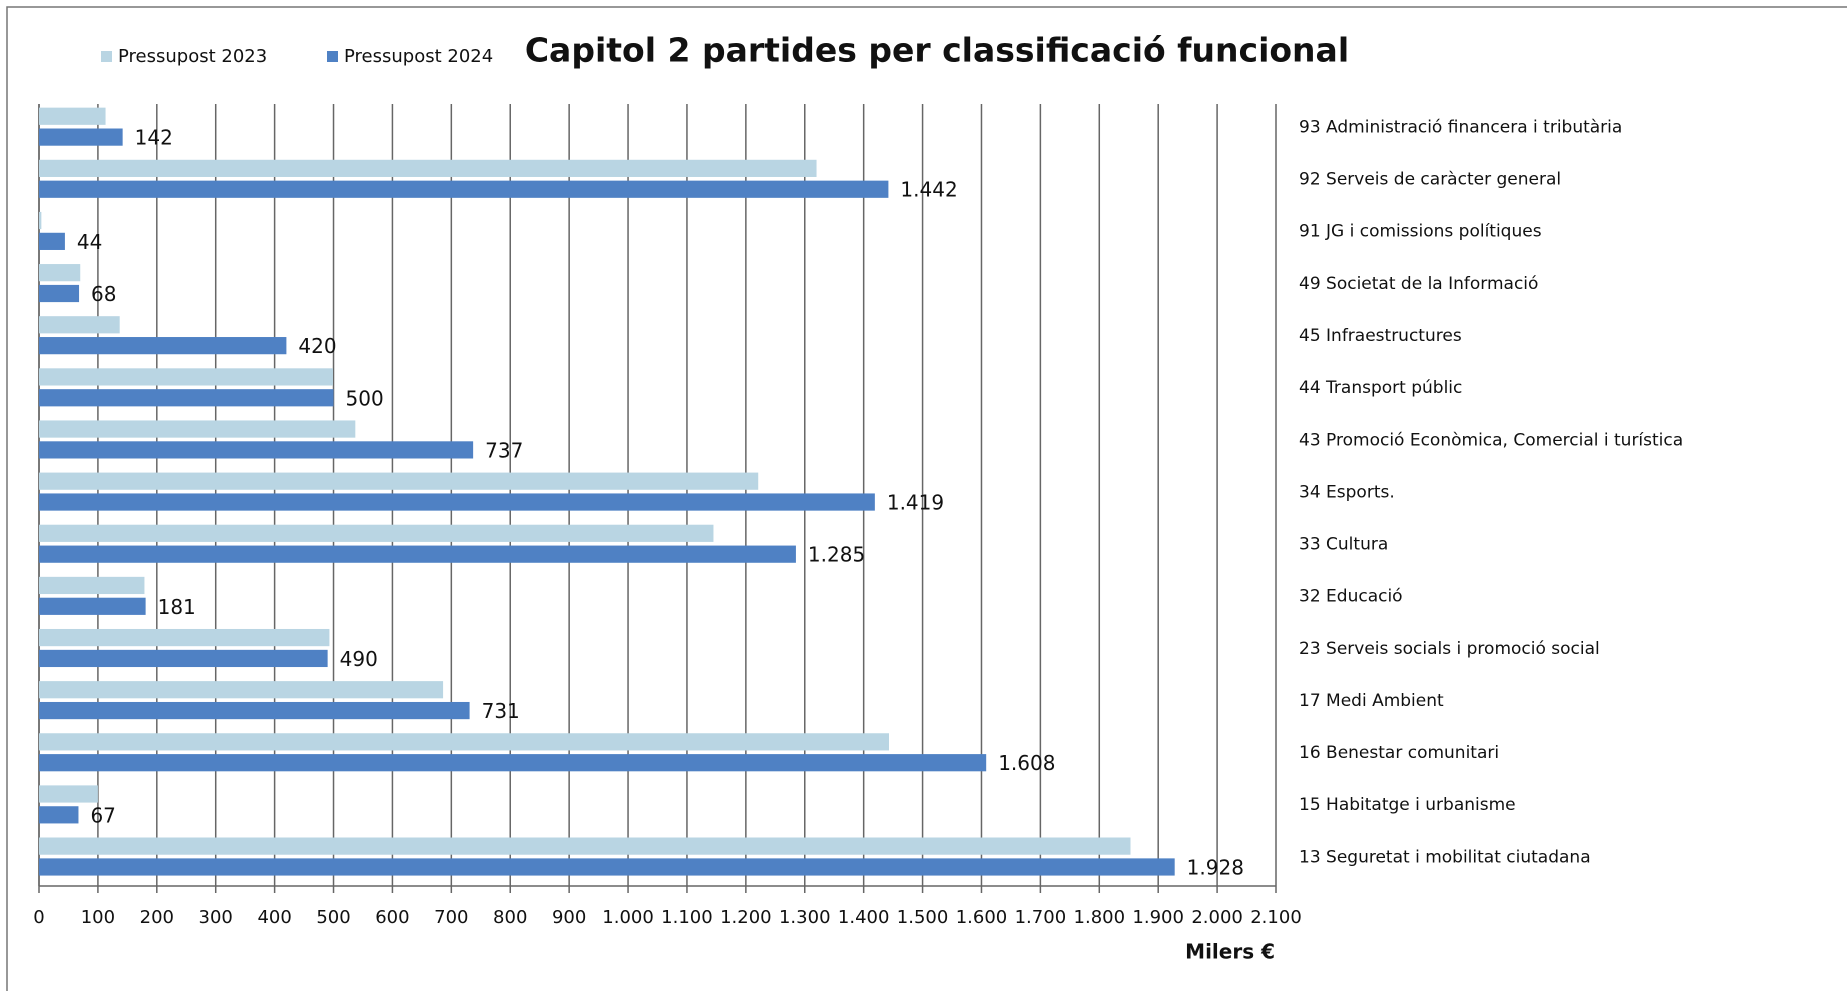  What do you see at coordinates (157, 917) in the screenshot?
I see `x-tick-label: 200` at bounding box center [157, 917].